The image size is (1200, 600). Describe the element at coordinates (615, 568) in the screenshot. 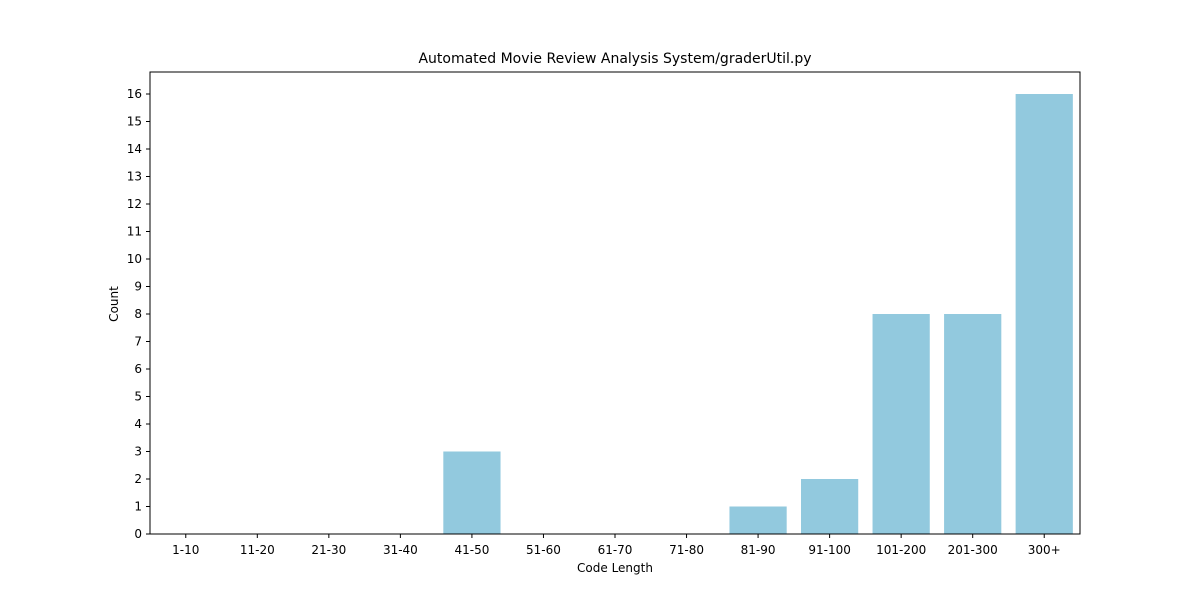

I see `x-axis-label: Code Length` at that location.